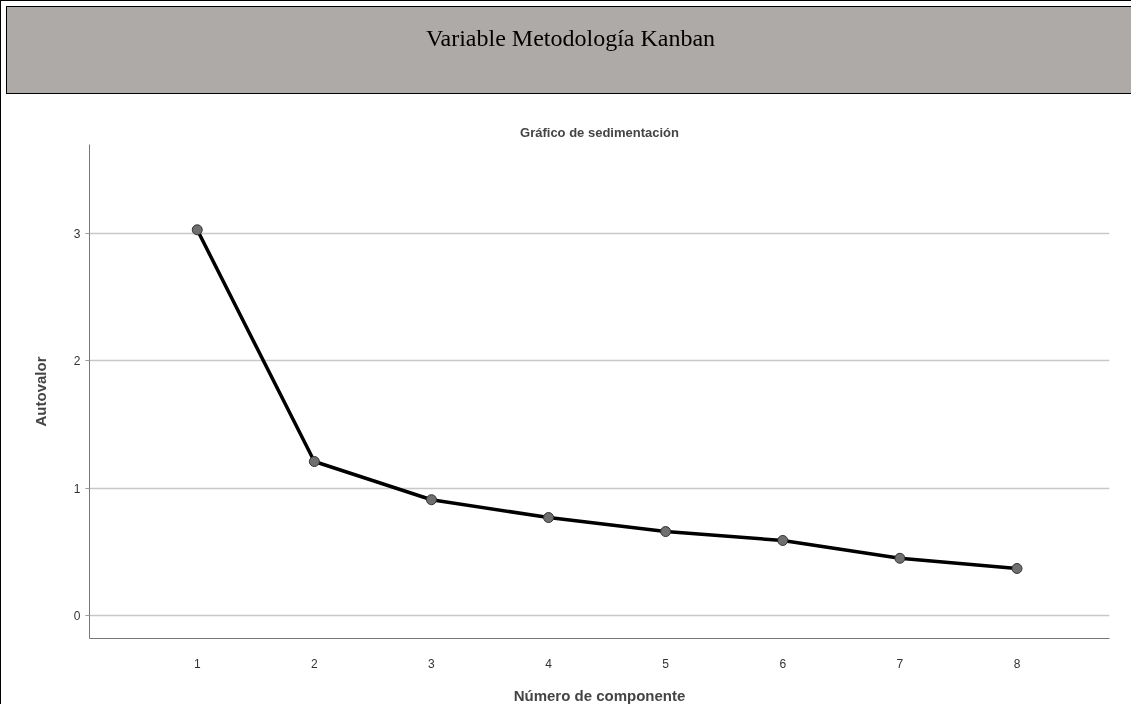 This screenshot has width=1131, height=704. Describe the element at coordinates (900, 663) in the screenshot. I see `x-tick-label: 7` at that location.